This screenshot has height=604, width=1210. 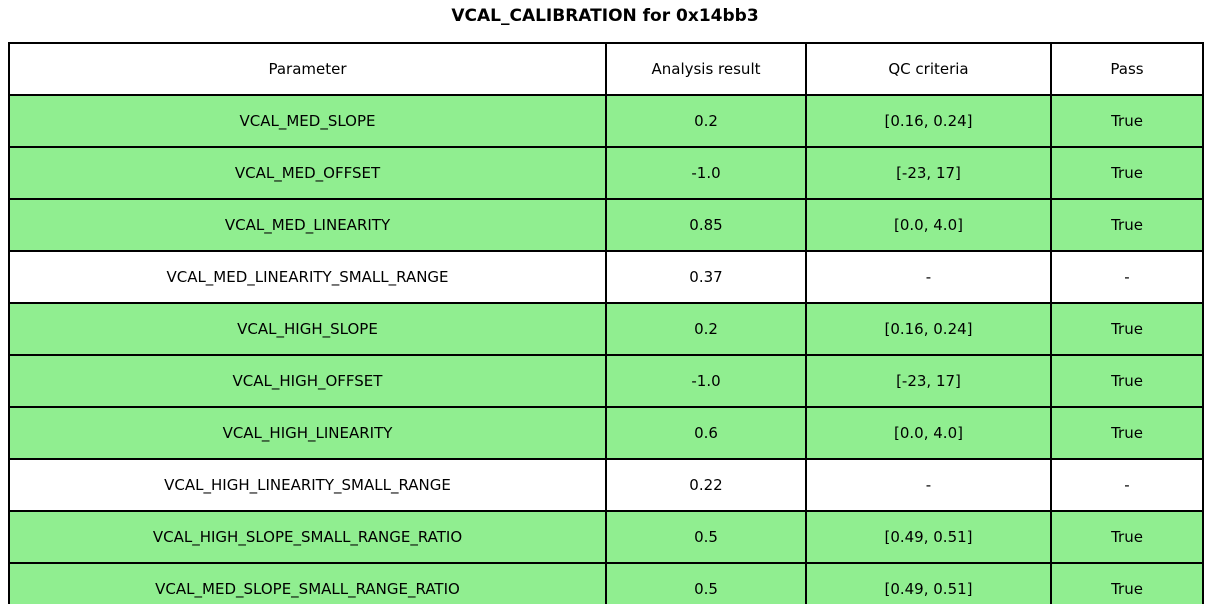 I want to click on column-header-qc-criteria: QC criteria, so click(x=928, y=69).